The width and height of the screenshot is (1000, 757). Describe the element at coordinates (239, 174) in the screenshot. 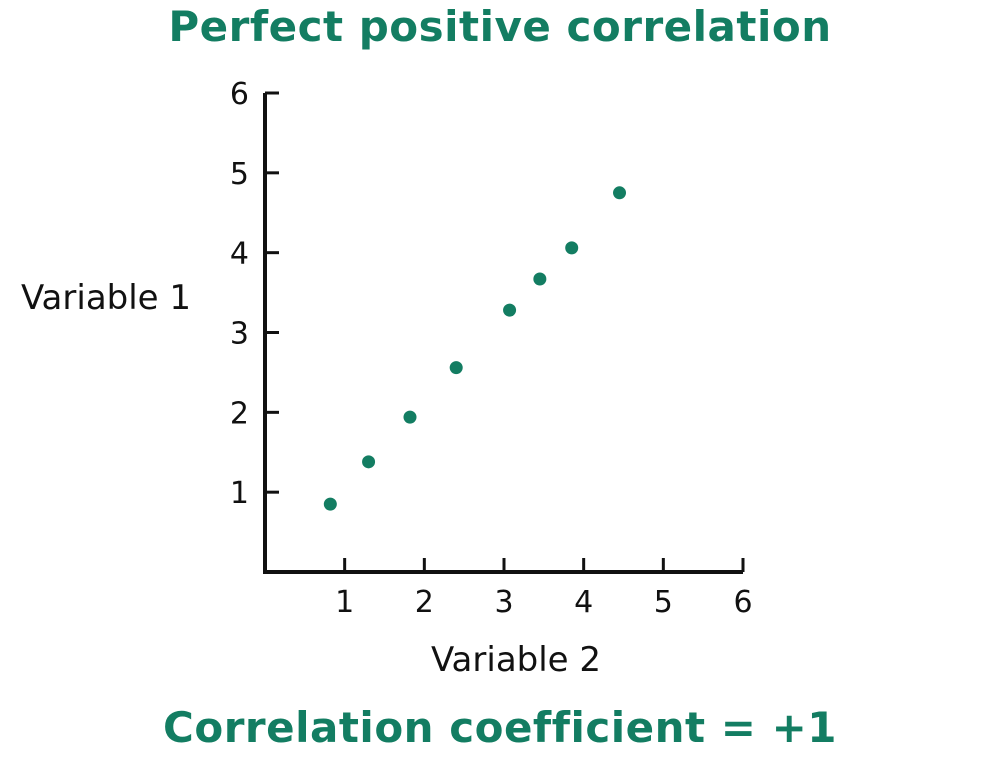

I see `y-tick-label: 5` at that location.